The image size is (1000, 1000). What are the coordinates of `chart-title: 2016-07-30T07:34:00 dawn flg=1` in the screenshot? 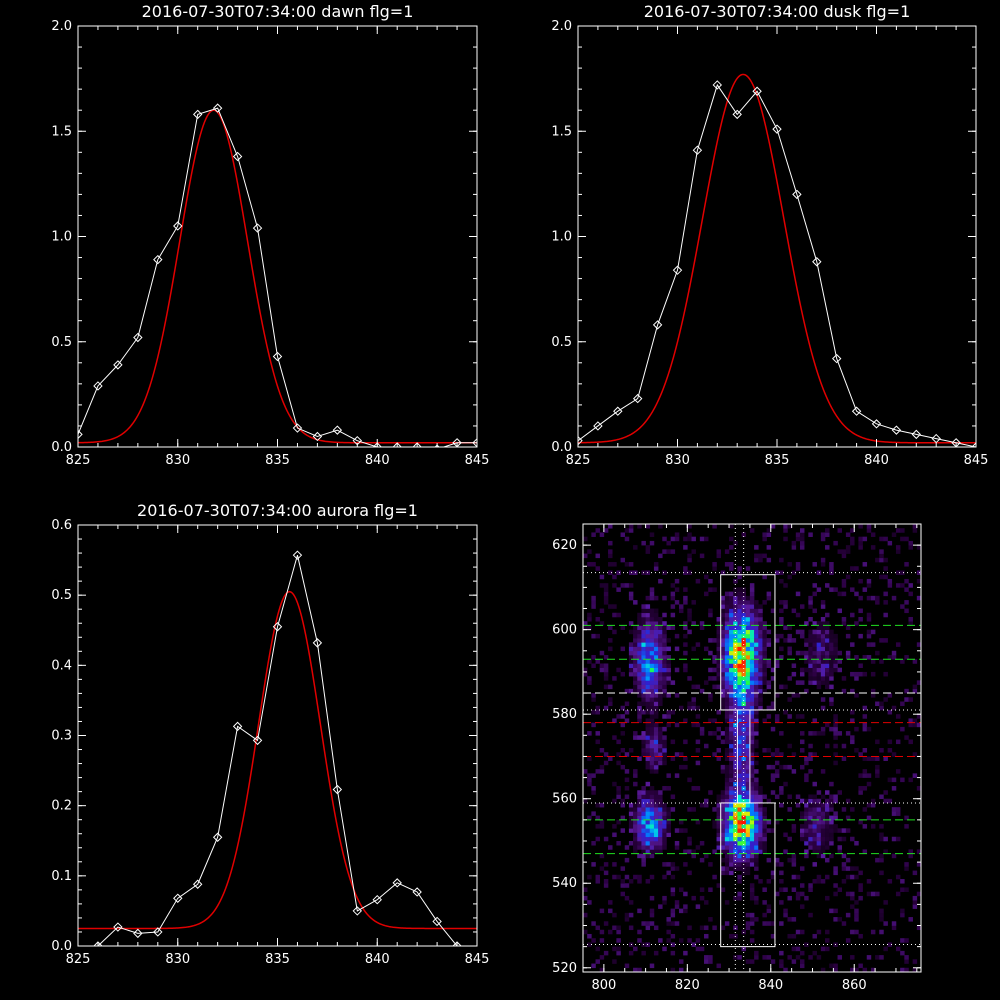 It's located at (278, 11).